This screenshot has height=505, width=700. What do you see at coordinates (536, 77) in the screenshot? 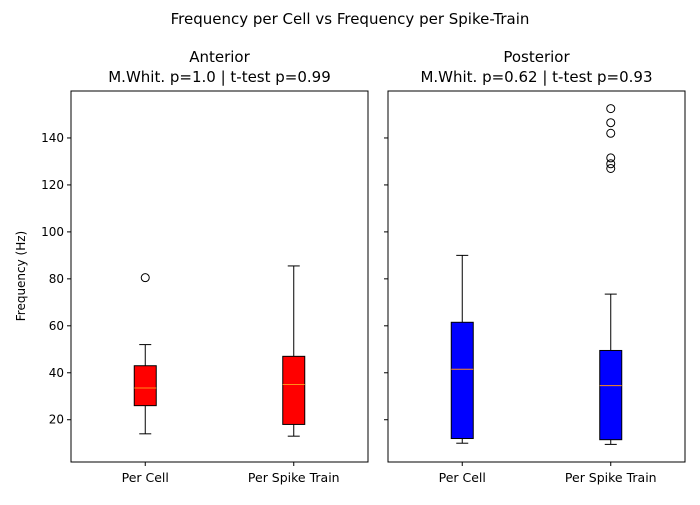
I see `panel-subtitle: M.Whit. p=0.62 | t-test p=0.93` at bounding box center [536, 77].